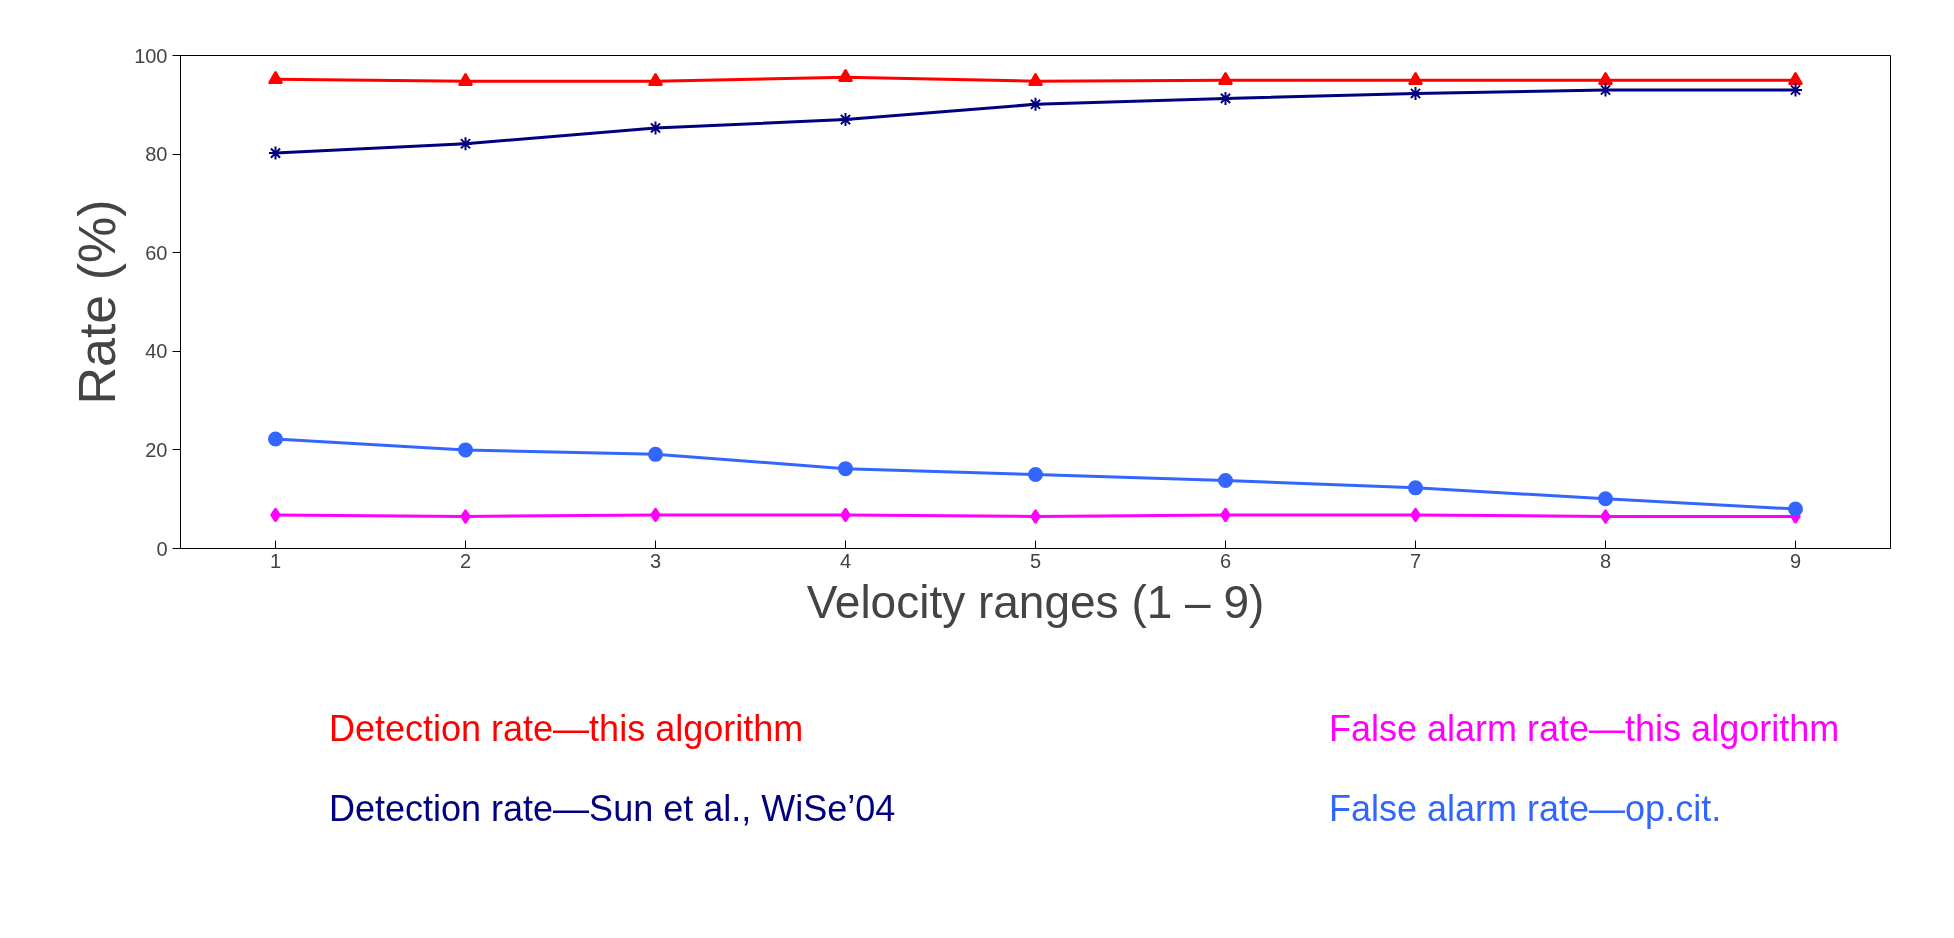 This screenshot has height=938, width=1954. Describe the element at coordinates (1035, 560) in the screenshot. I see `x-tick-label: 5` at that location.